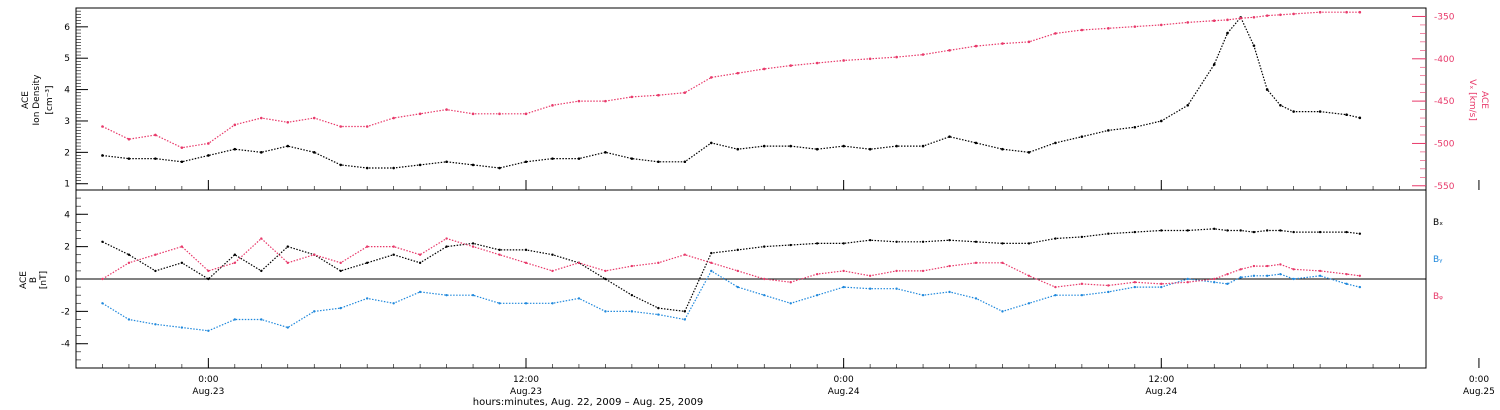 This screenshot has width=1500, height=410. Describe the element at coordinates (67, 280) in the screenshot. I see `field-tick-label: 0` at that location.